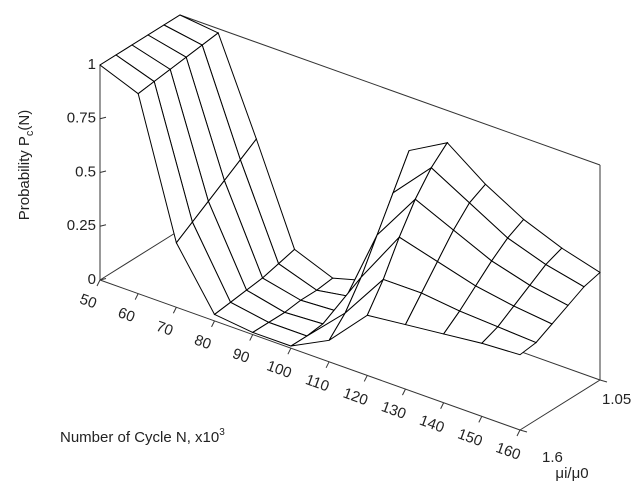  I want to click on x-tick-label: 140, so click(431, 424).